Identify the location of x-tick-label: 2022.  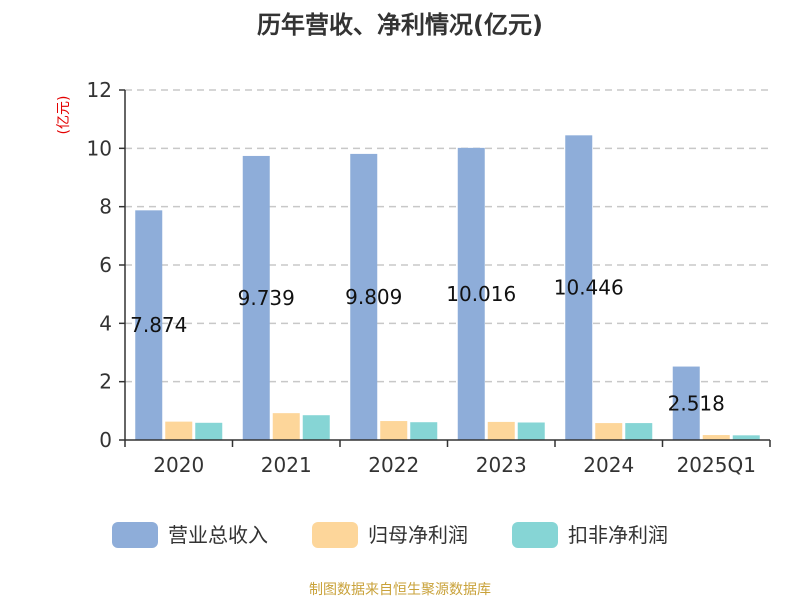
(393, 465).